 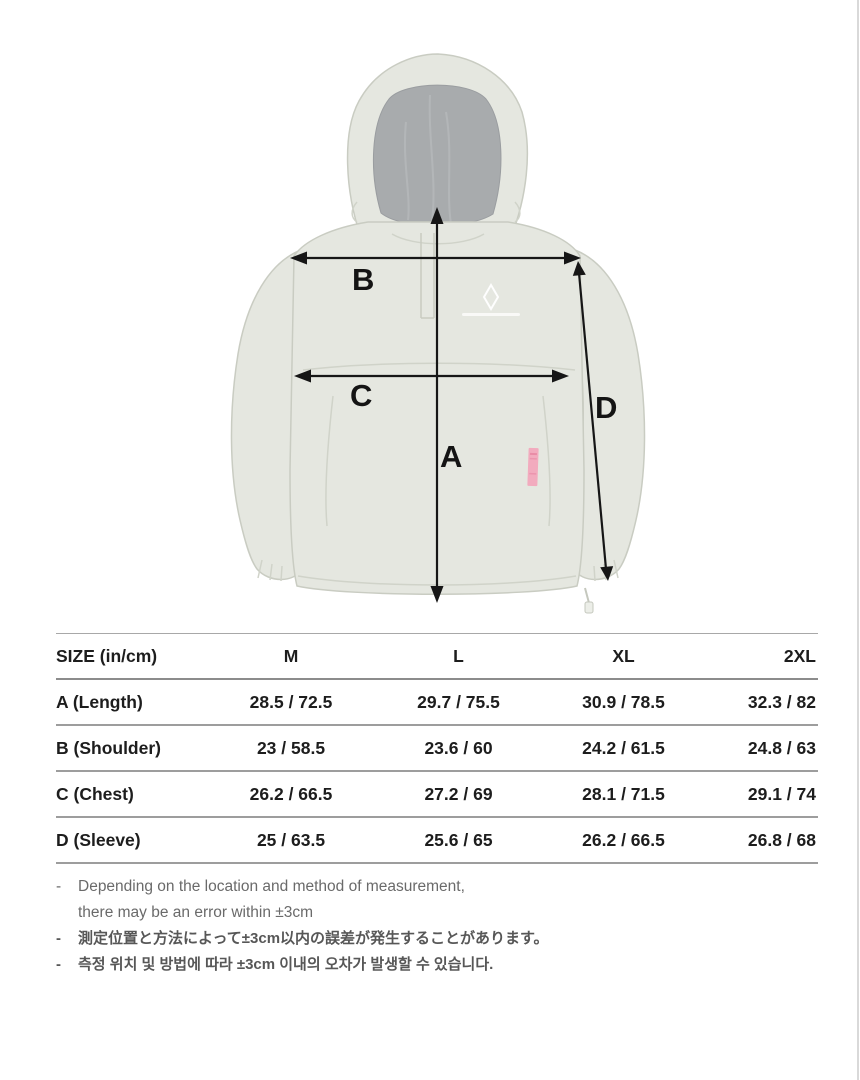 What do you see at coordinates (431, 376) in the screenshot?
I see `measure-arrow-c` at bounding box center [431, 376].